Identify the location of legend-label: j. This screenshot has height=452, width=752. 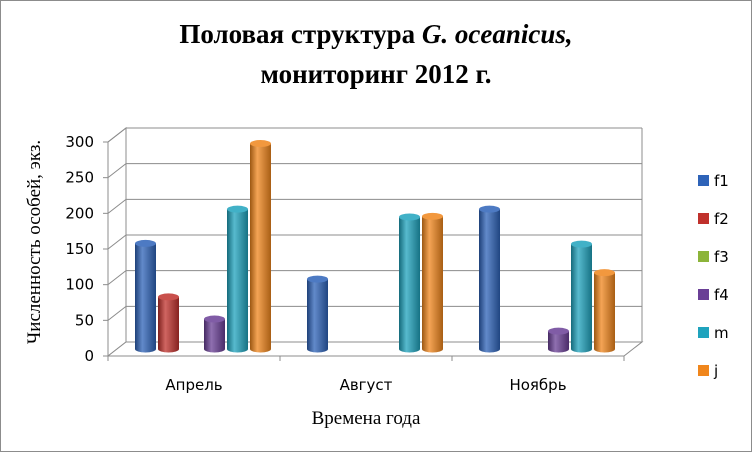
(715, 371).